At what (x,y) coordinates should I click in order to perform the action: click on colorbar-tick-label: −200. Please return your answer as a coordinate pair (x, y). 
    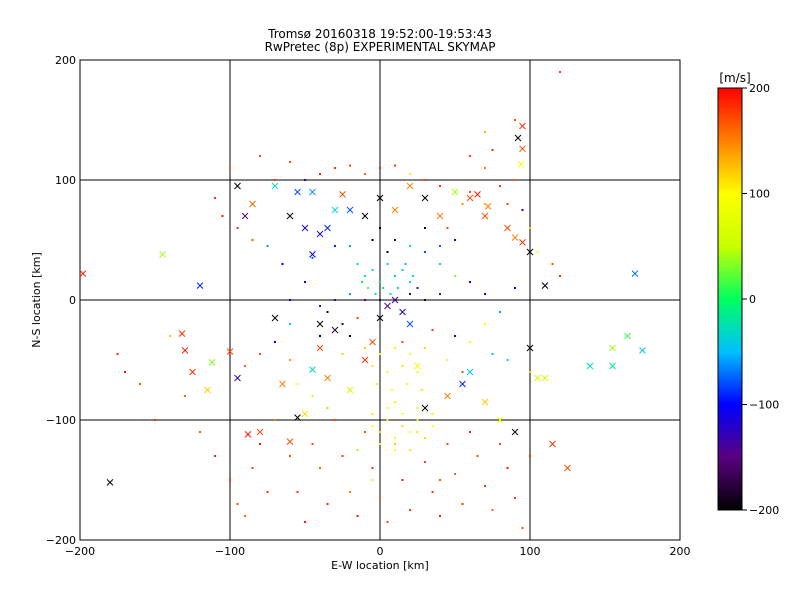
    Looking at the image, I should click on (764, 510).